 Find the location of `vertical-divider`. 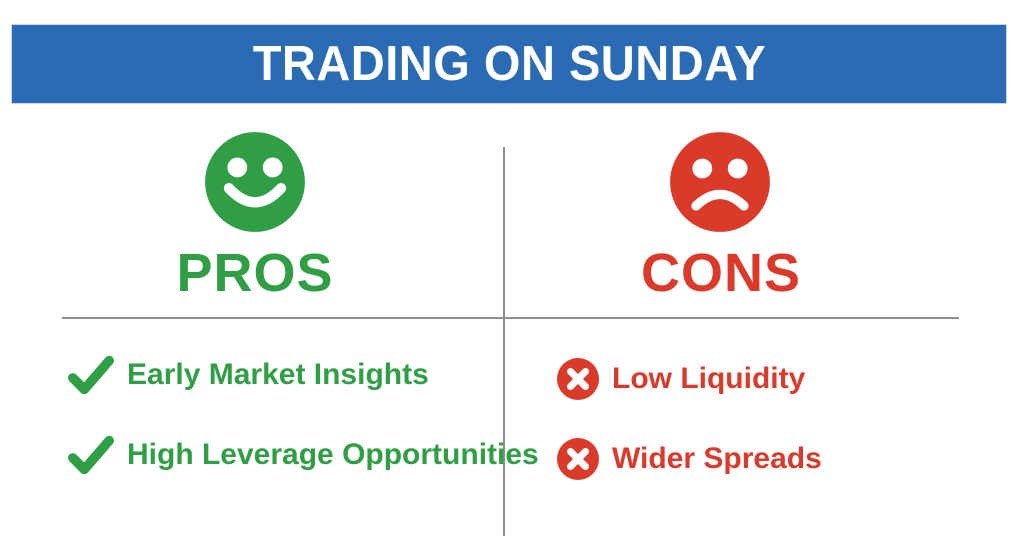

vertical-divider is located at coordinates (504, 341).